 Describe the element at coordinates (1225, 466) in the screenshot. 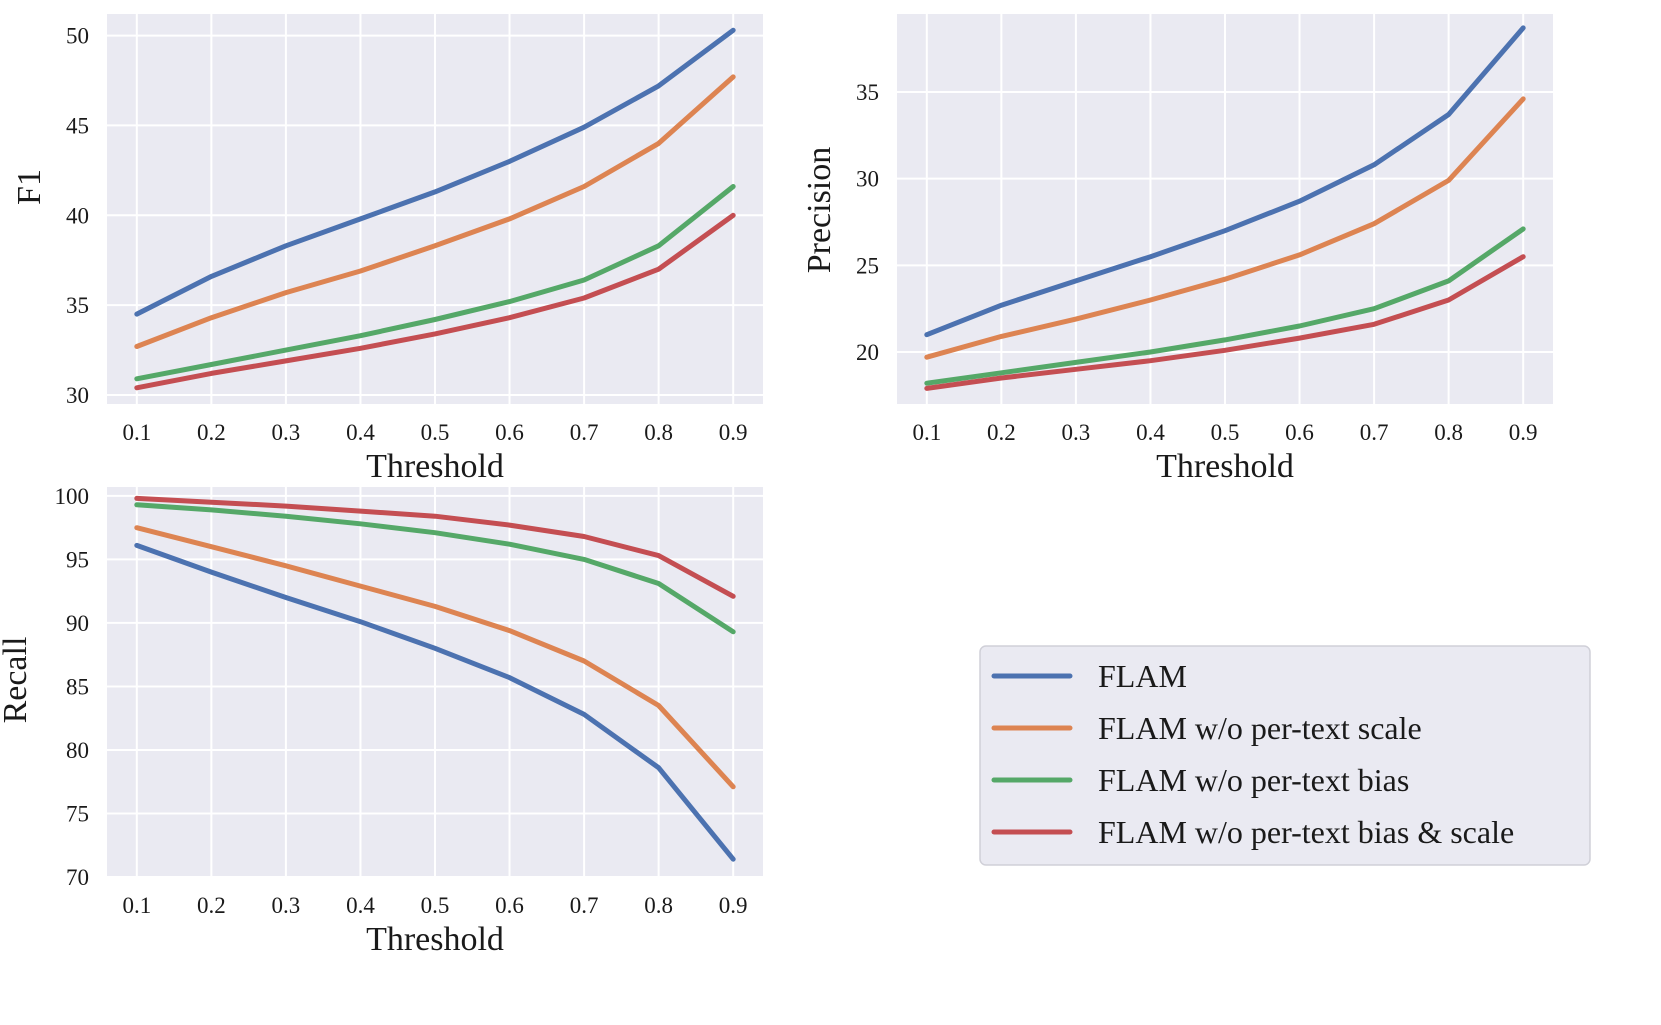

I see `precision-x-axis-label: Threshold` at that location.